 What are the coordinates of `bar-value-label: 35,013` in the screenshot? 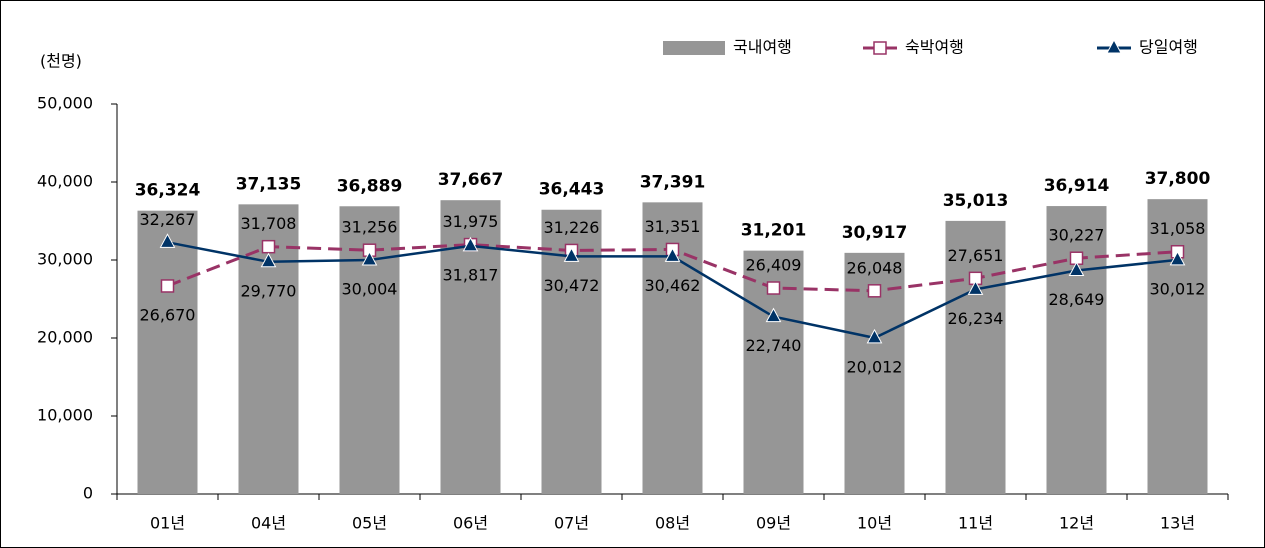 It's located at (976, 201).